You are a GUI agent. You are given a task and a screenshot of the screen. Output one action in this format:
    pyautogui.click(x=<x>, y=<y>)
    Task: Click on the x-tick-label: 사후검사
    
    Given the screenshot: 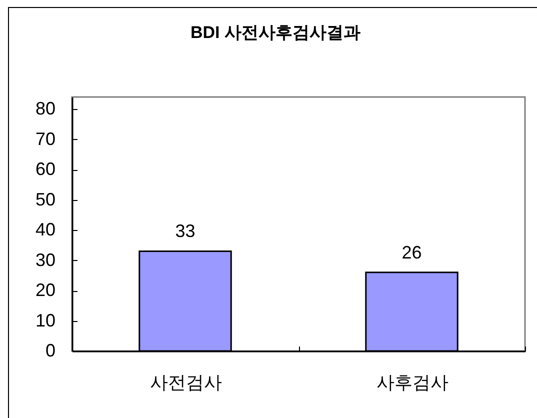 What is the action you would take?
    pyautogui.click(x=412, y=382)
    